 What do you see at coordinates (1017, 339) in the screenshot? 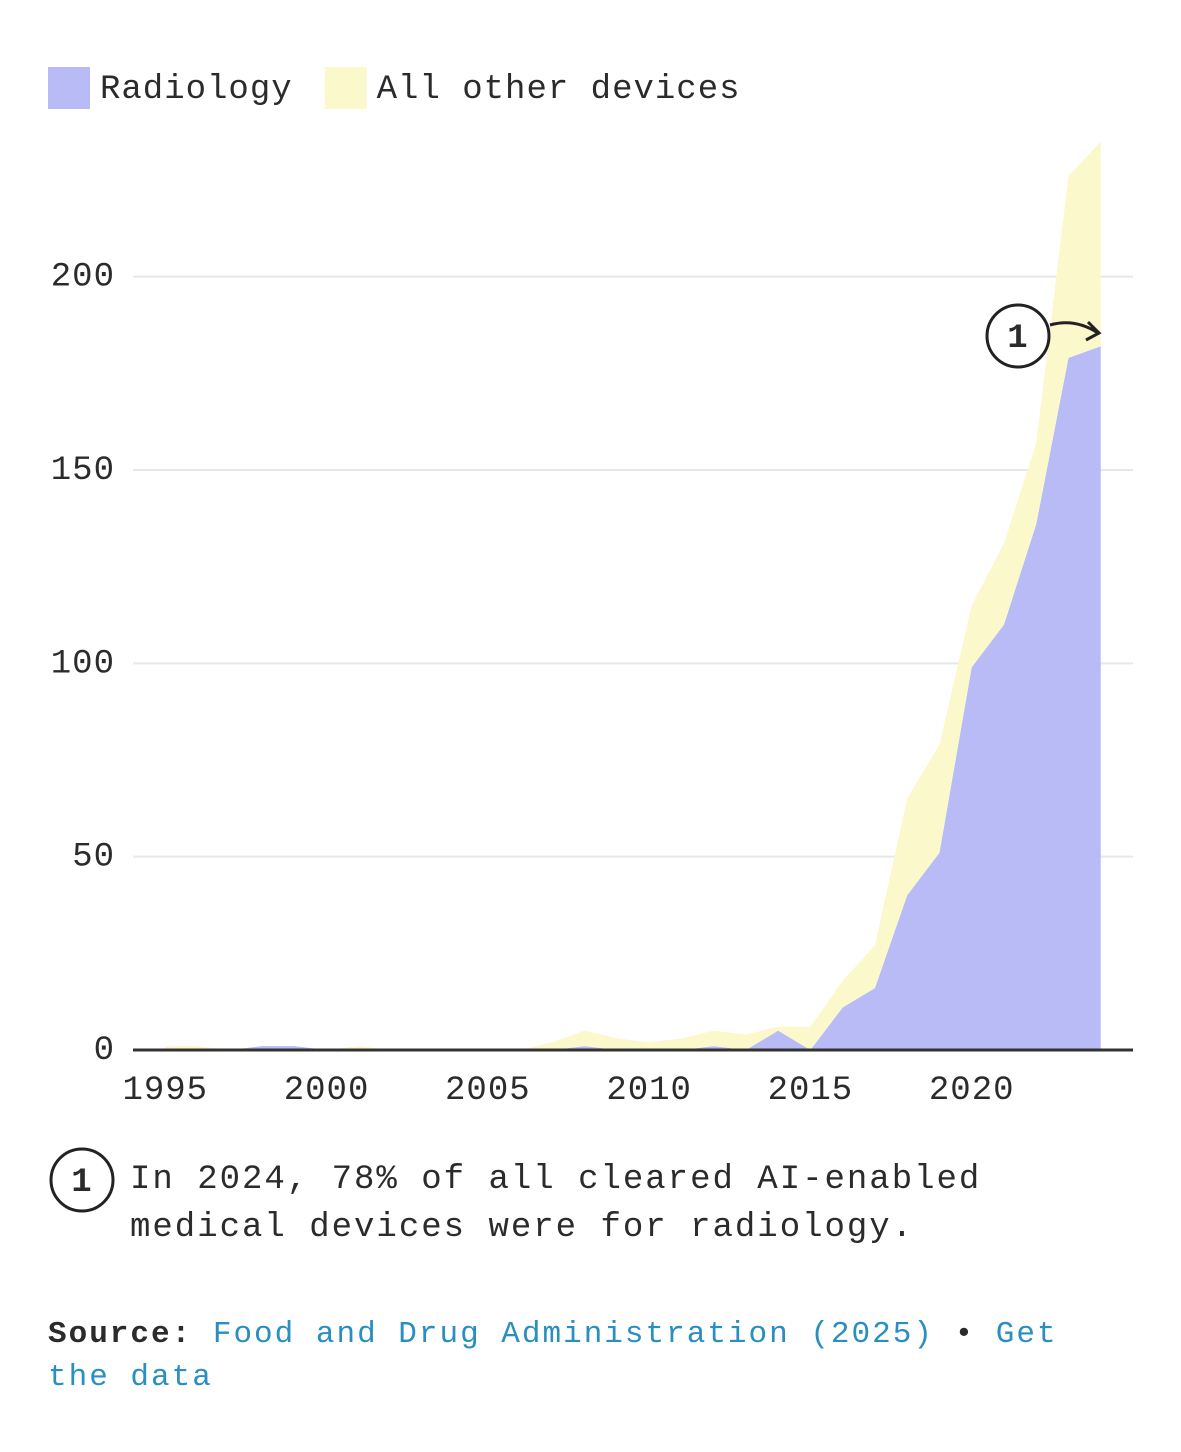
I see `annotation-marker: 1` at bounding box center [1017, 339].